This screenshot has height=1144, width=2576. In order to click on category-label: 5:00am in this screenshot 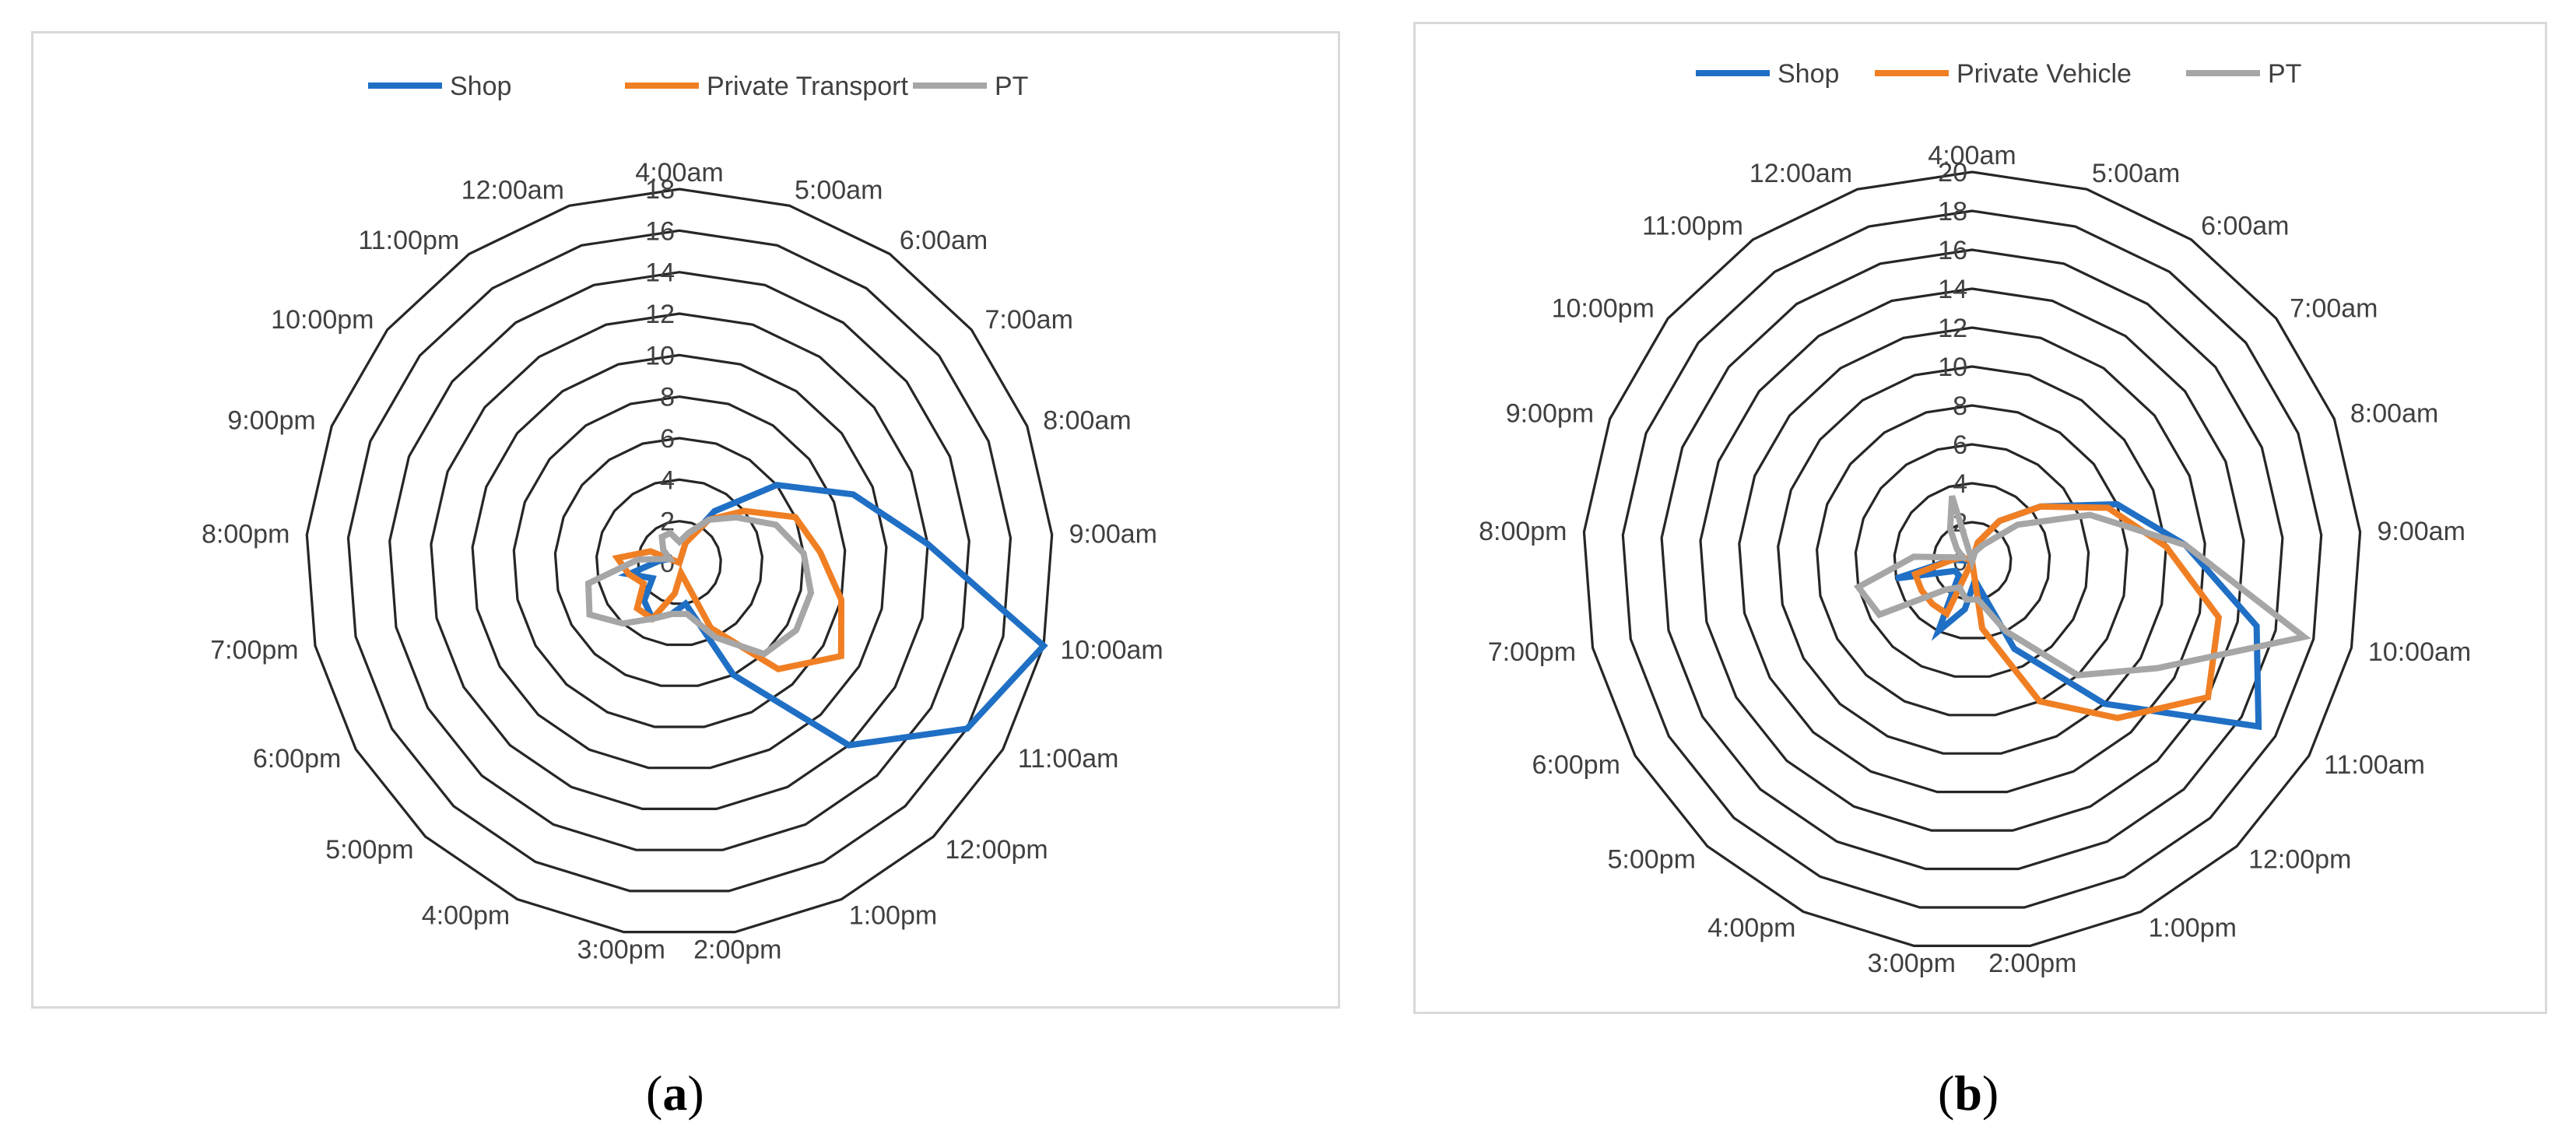, I will do `click(2136, 174)`.